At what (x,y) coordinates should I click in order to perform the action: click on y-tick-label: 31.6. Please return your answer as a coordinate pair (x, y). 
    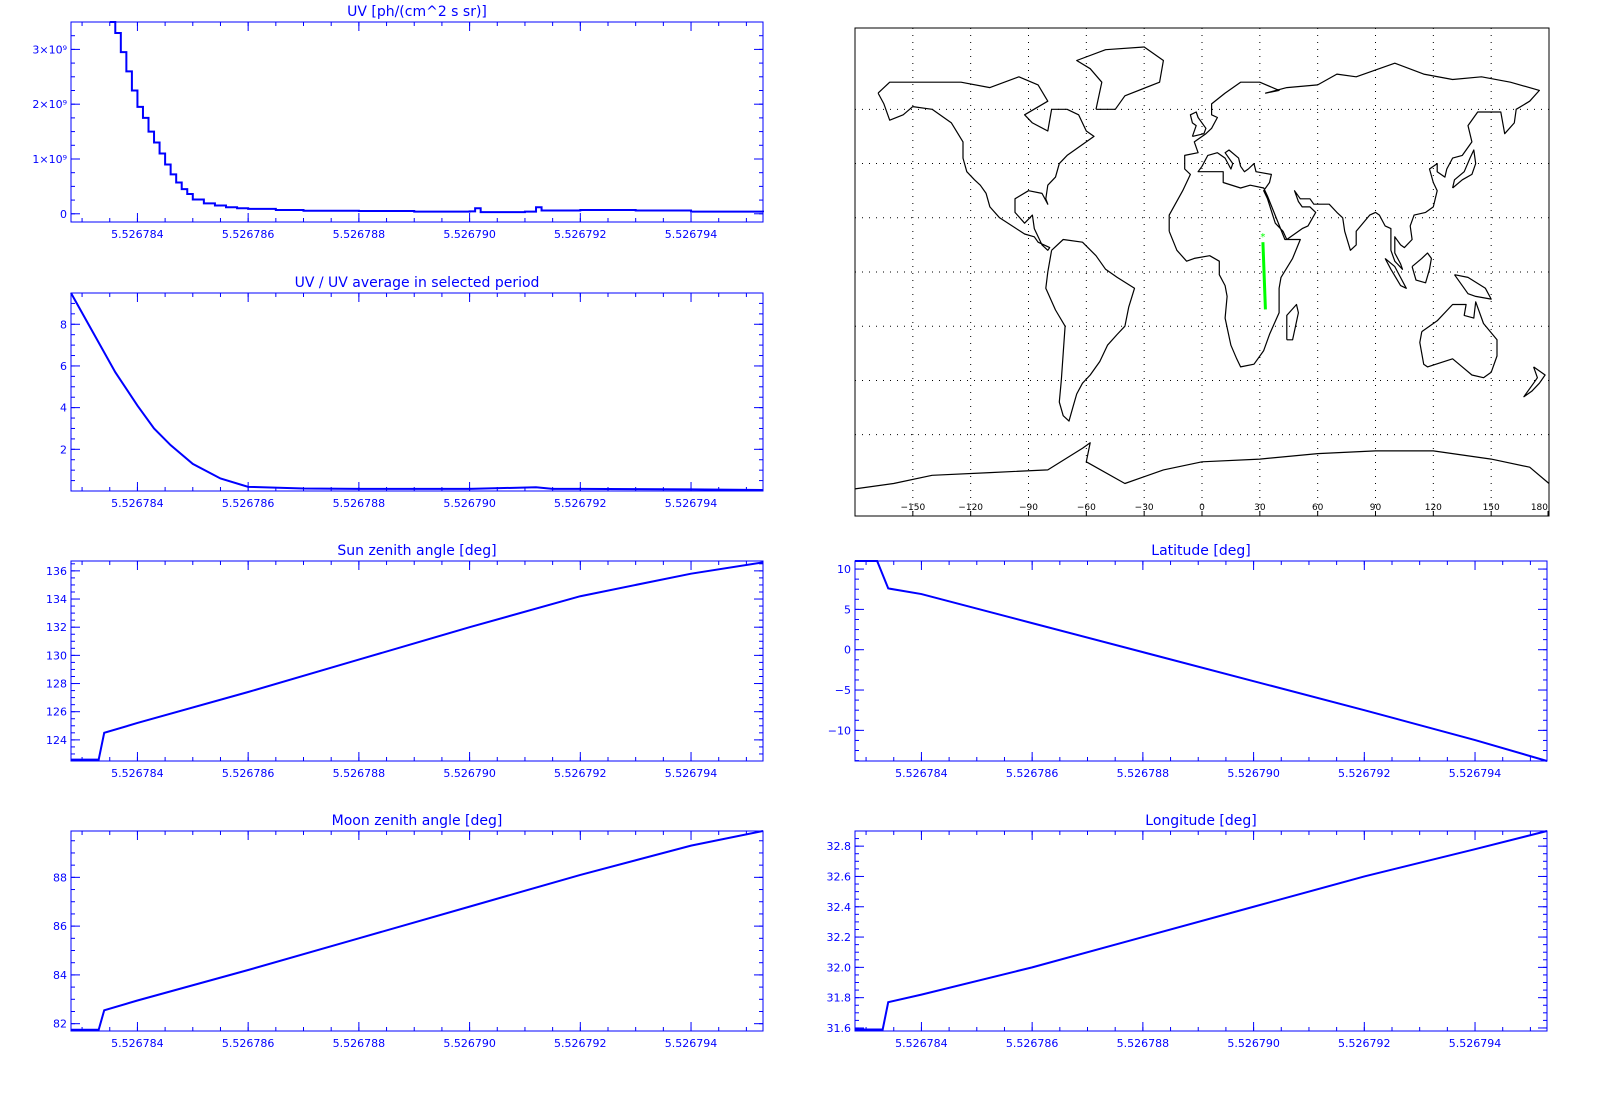
    Looking at the image, I should click on (839, 1028).